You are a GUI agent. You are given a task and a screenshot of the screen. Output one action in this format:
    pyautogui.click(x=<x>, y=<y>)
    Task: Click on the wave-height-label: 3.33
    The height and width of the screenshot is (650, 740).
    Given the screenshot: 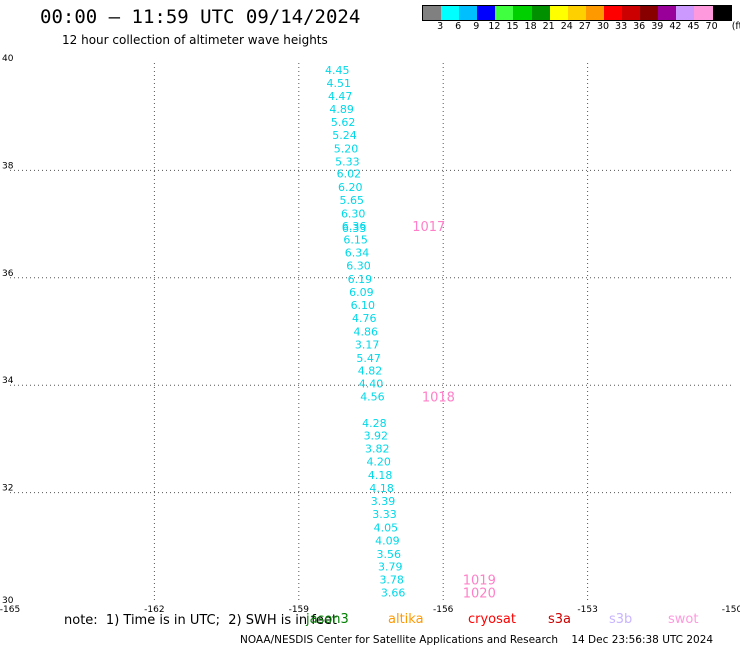 What is the action you would take?
    pyautogui.click(x=384, y=514)
    